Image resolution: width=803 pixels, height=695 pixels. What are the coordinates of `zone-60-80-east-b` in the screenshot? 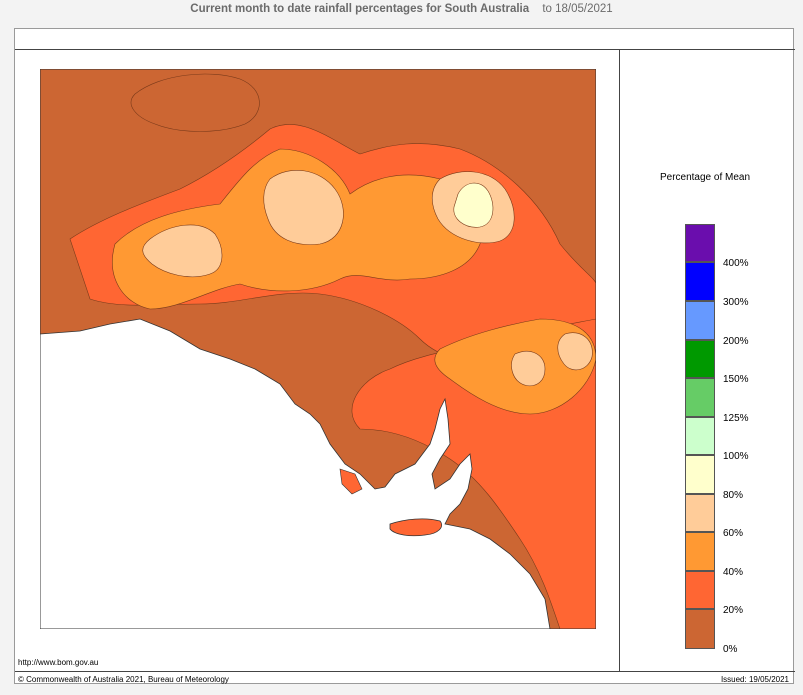 It's located at (575, 351).